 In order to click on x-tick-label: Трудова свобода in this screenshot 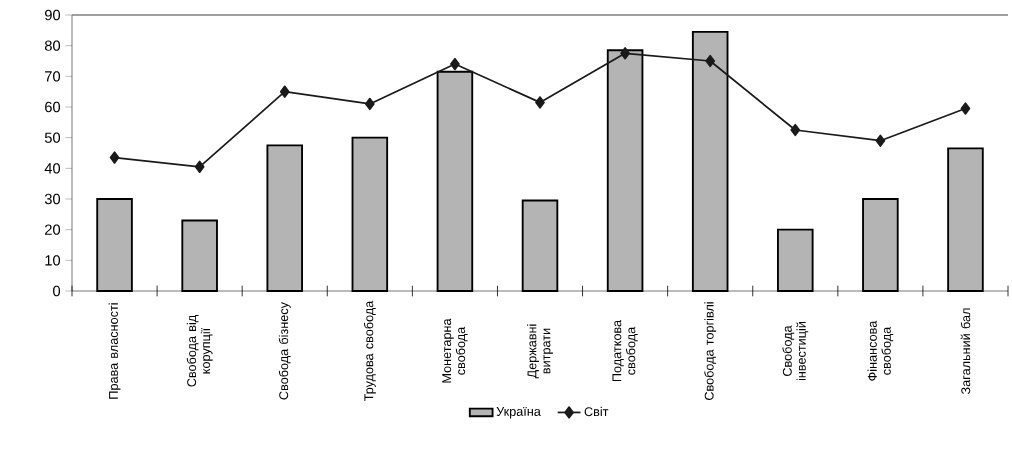, I will do `click(369, 351)`.